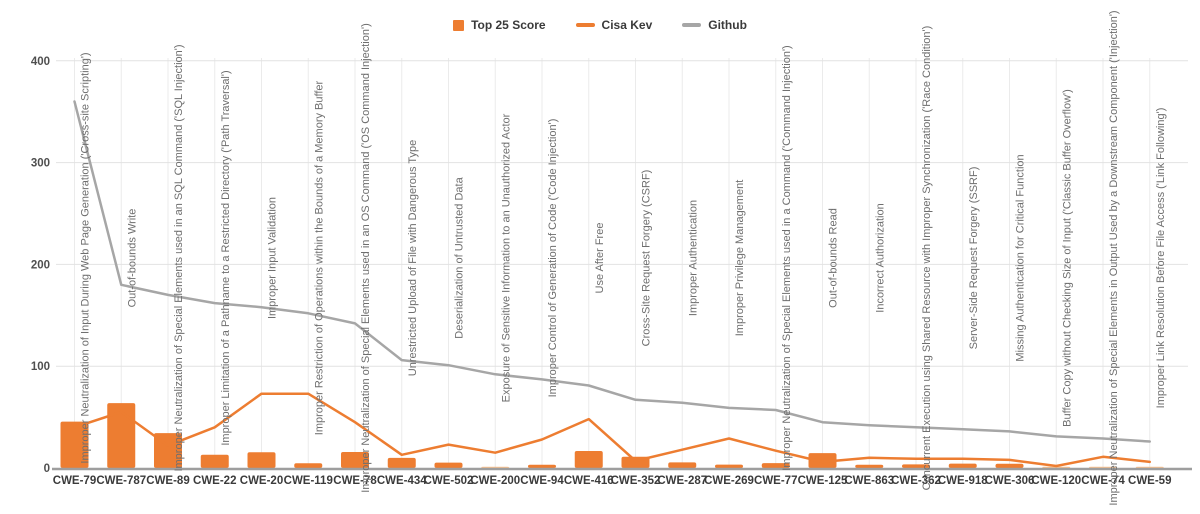  What do you see at coordinates (740, 258) in the screenshot?
I see `category-name-label: Improper Privilege Management` at bounding box center [740, 258].